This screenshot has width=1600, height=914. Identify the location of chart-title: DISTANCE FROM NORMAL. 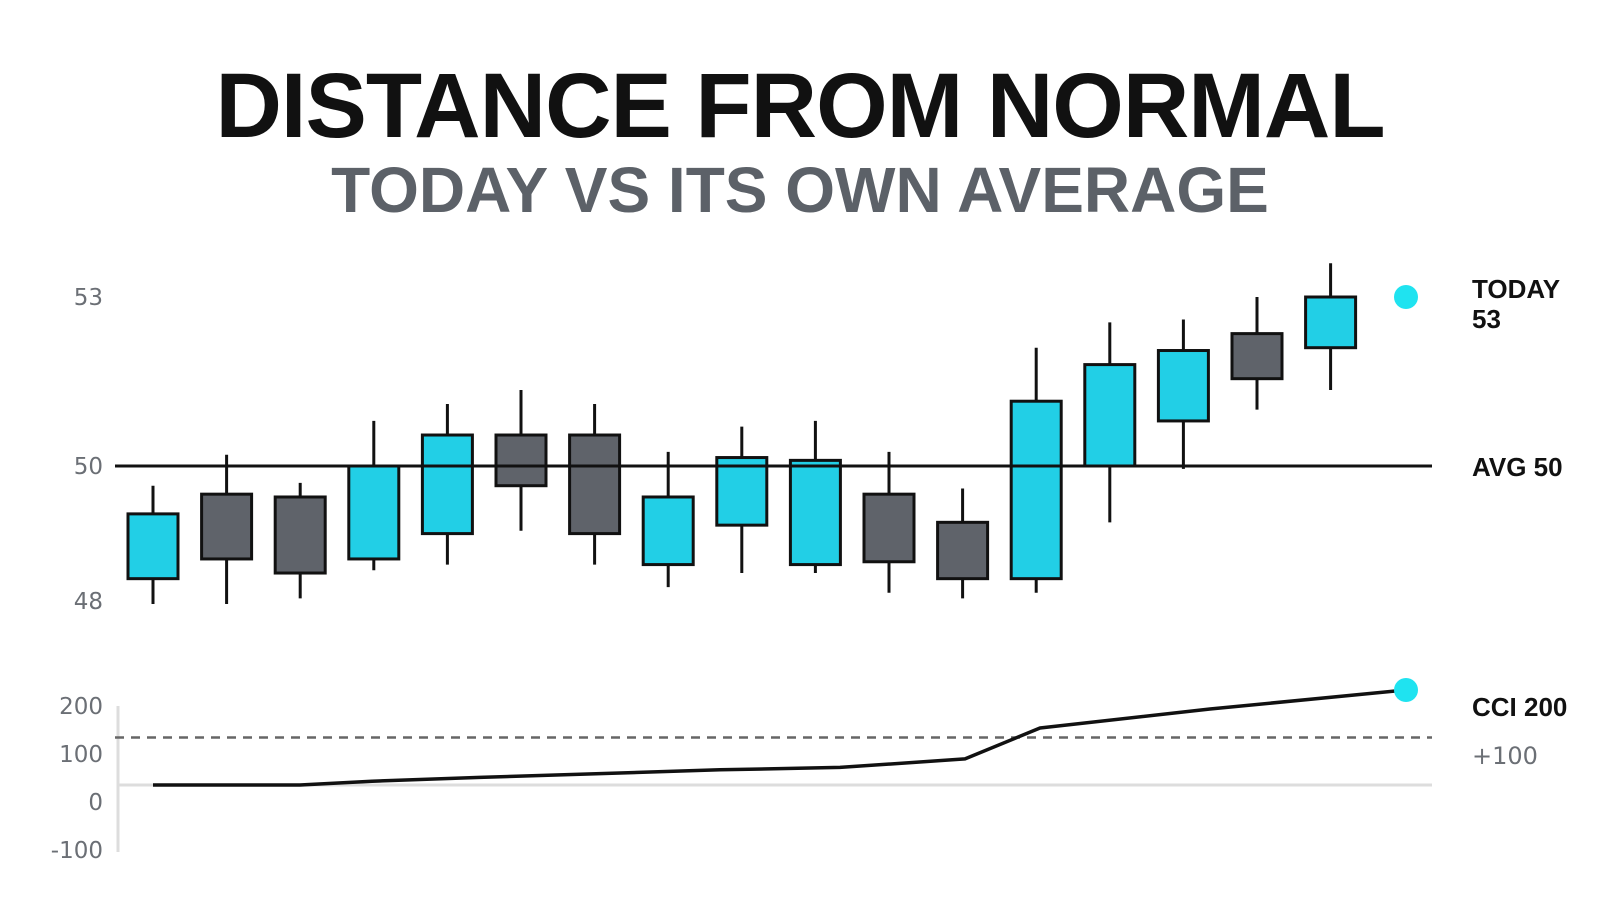
(800, 106).